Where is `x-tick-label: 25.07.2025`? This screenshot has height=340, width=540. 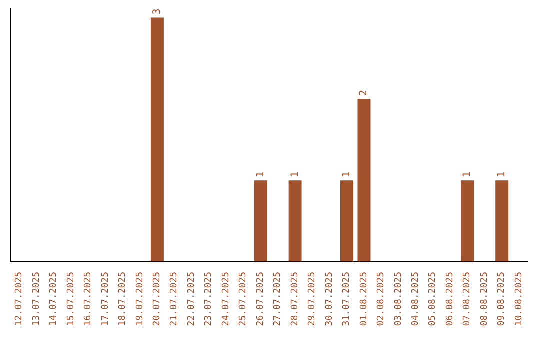
x-tick-label: 25.07.2025 is located at coordinates (243, 299).